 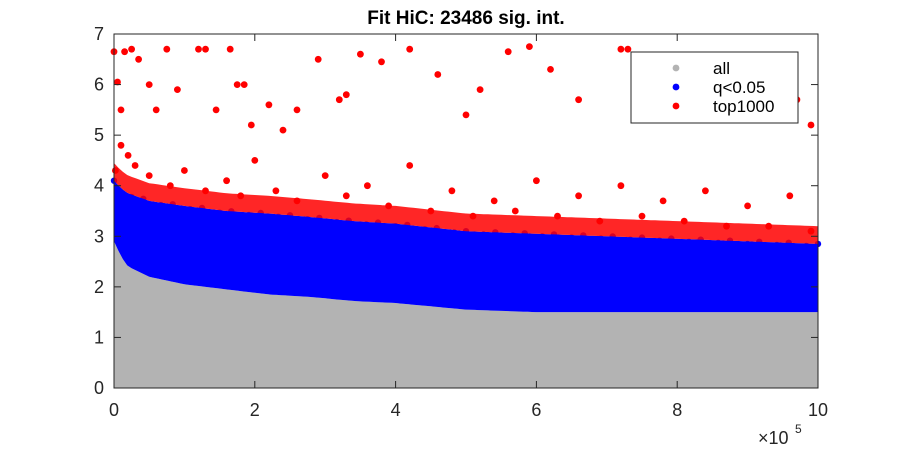 What do you see at coordinates (773, 438) in the screenshot?
I see `x-axis-exponent-base: ×10` at bounding box center [773, 438].